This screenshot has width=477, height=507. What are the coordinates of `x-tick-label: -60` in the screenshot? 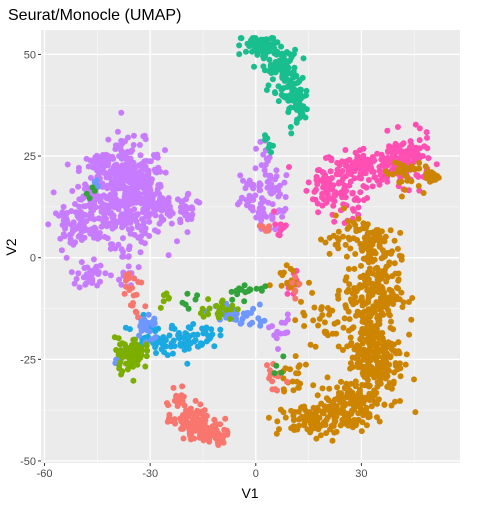 It's located at (45, 474).